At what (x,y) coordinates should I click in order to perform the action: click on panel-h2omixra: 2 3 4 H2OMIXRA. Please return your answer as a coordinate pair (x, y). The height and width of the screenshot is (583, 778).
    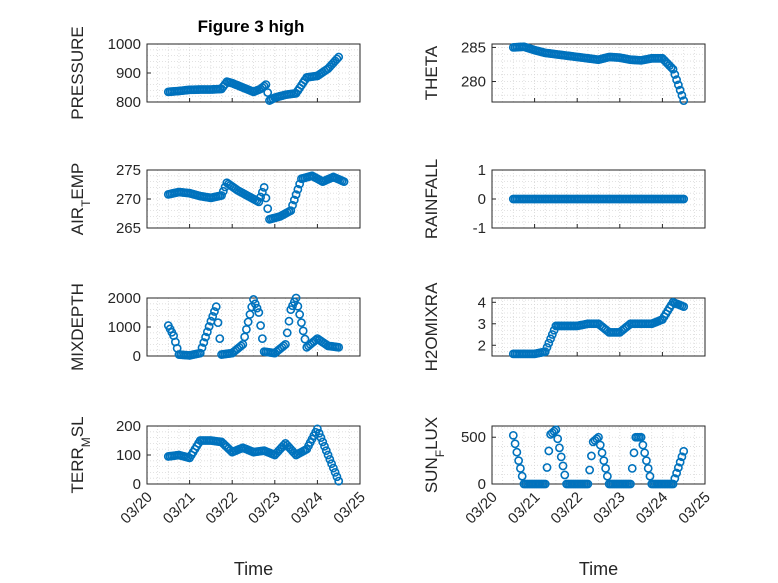
    Looking at the image, I should click on (564, 326).